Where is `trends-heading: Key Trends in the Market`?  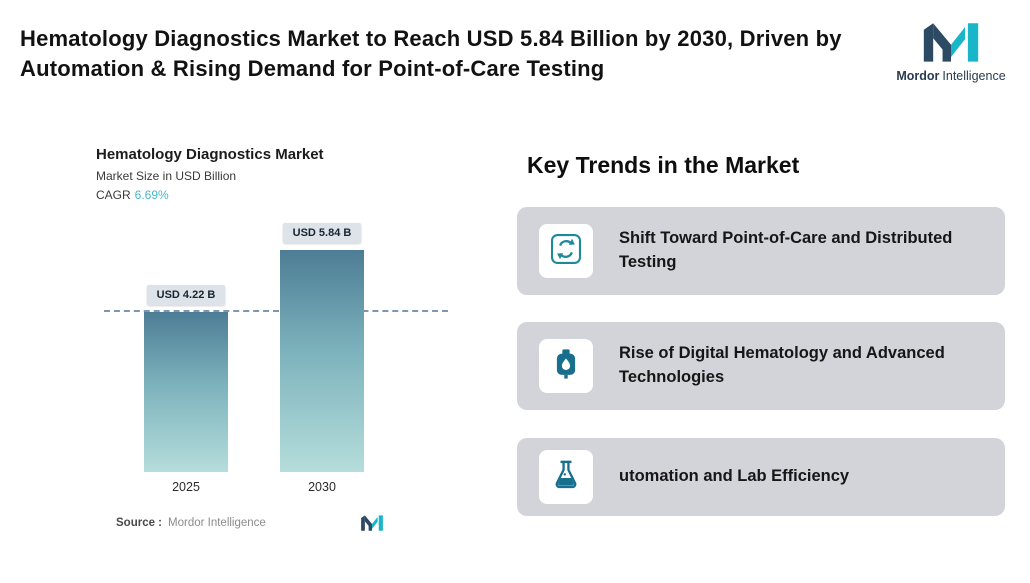
trends-heading: Key Trends in the Market is located at coordinates (663, 165).